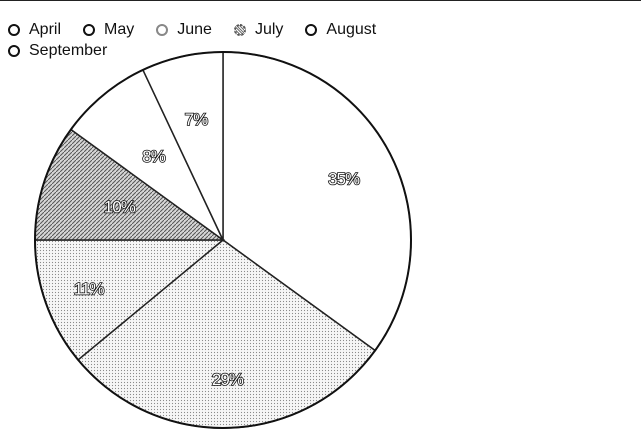  What do you see at coordinates (344, 179) in the screenshot?
I see `slice-label-april: 35%` at bounding box center [344, 179].